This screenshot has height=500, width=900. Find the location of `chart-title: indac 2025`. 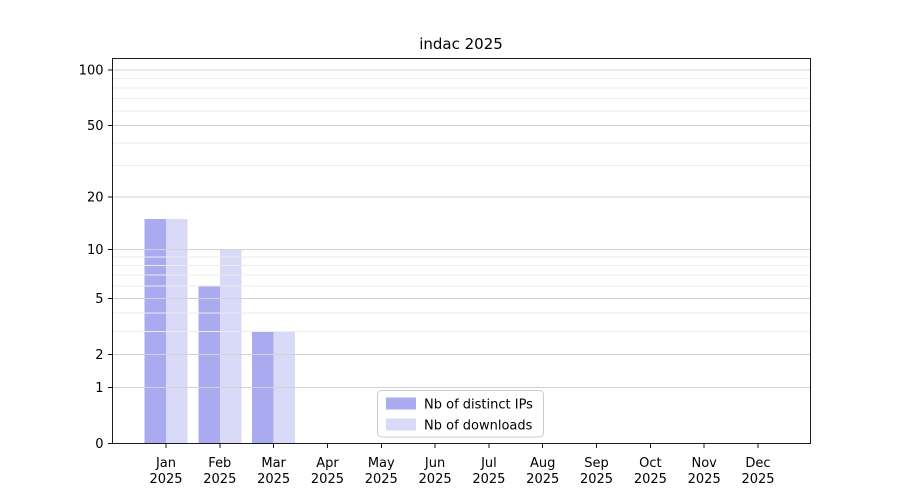

chart-title: indac 2025 is located at coordinates (461, 44).